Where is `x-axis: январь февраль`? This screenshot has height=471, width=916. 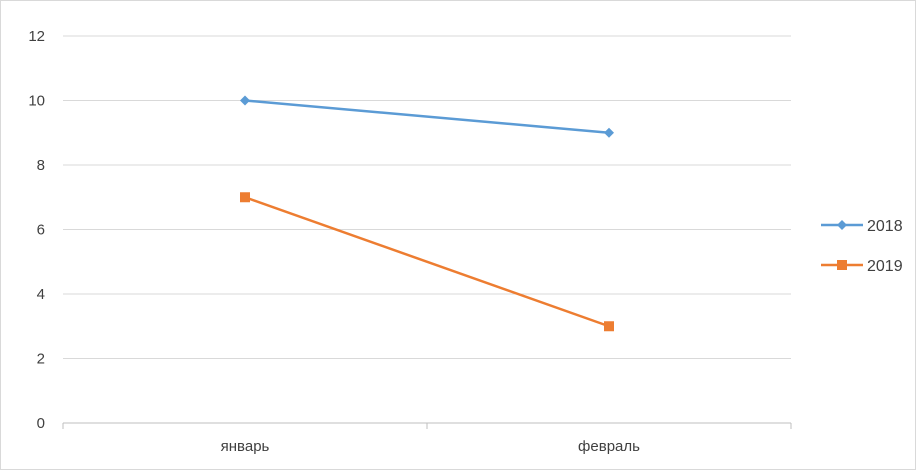 x-axis: январь февраль is located at coordinates (427, 438).